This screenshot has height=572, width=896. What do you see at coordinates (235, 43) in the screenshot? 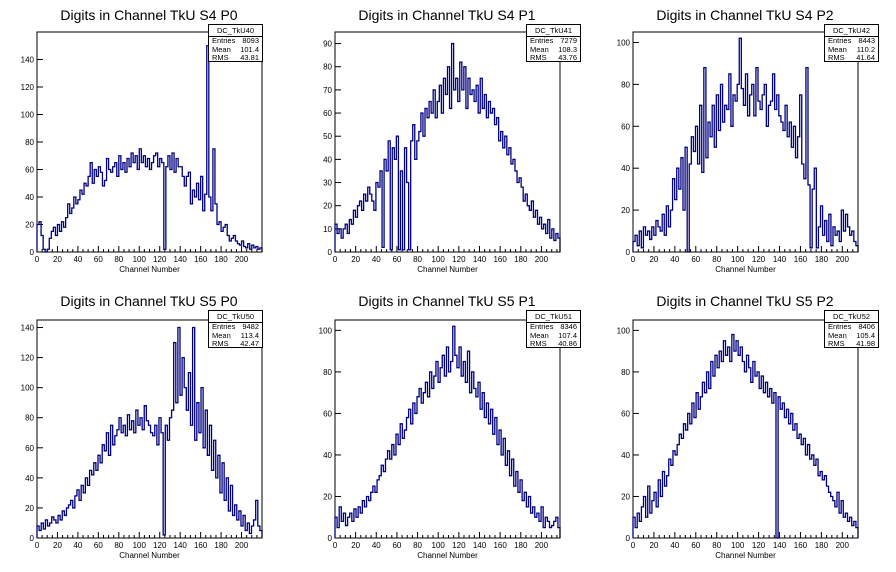
I see `stats-box: DC_TkU40 Entries 8093 Mean 101.4 RMS 43.81` at bounding box center [235, 43].